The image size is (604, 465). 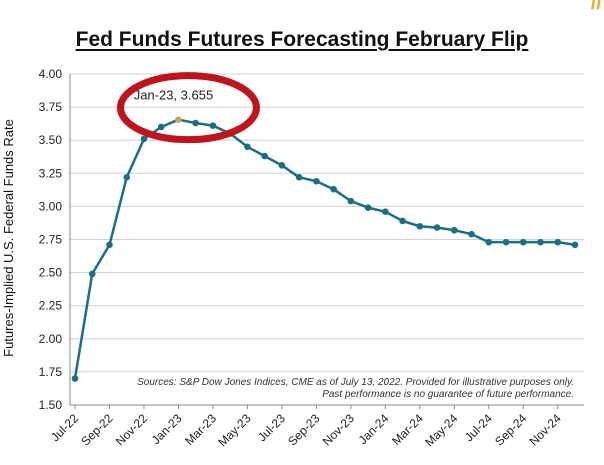 What do you see at coordinates (51, 140) in the screenshot?
I see `y-tick-label: 3.50` at bounding box center [51, 140].